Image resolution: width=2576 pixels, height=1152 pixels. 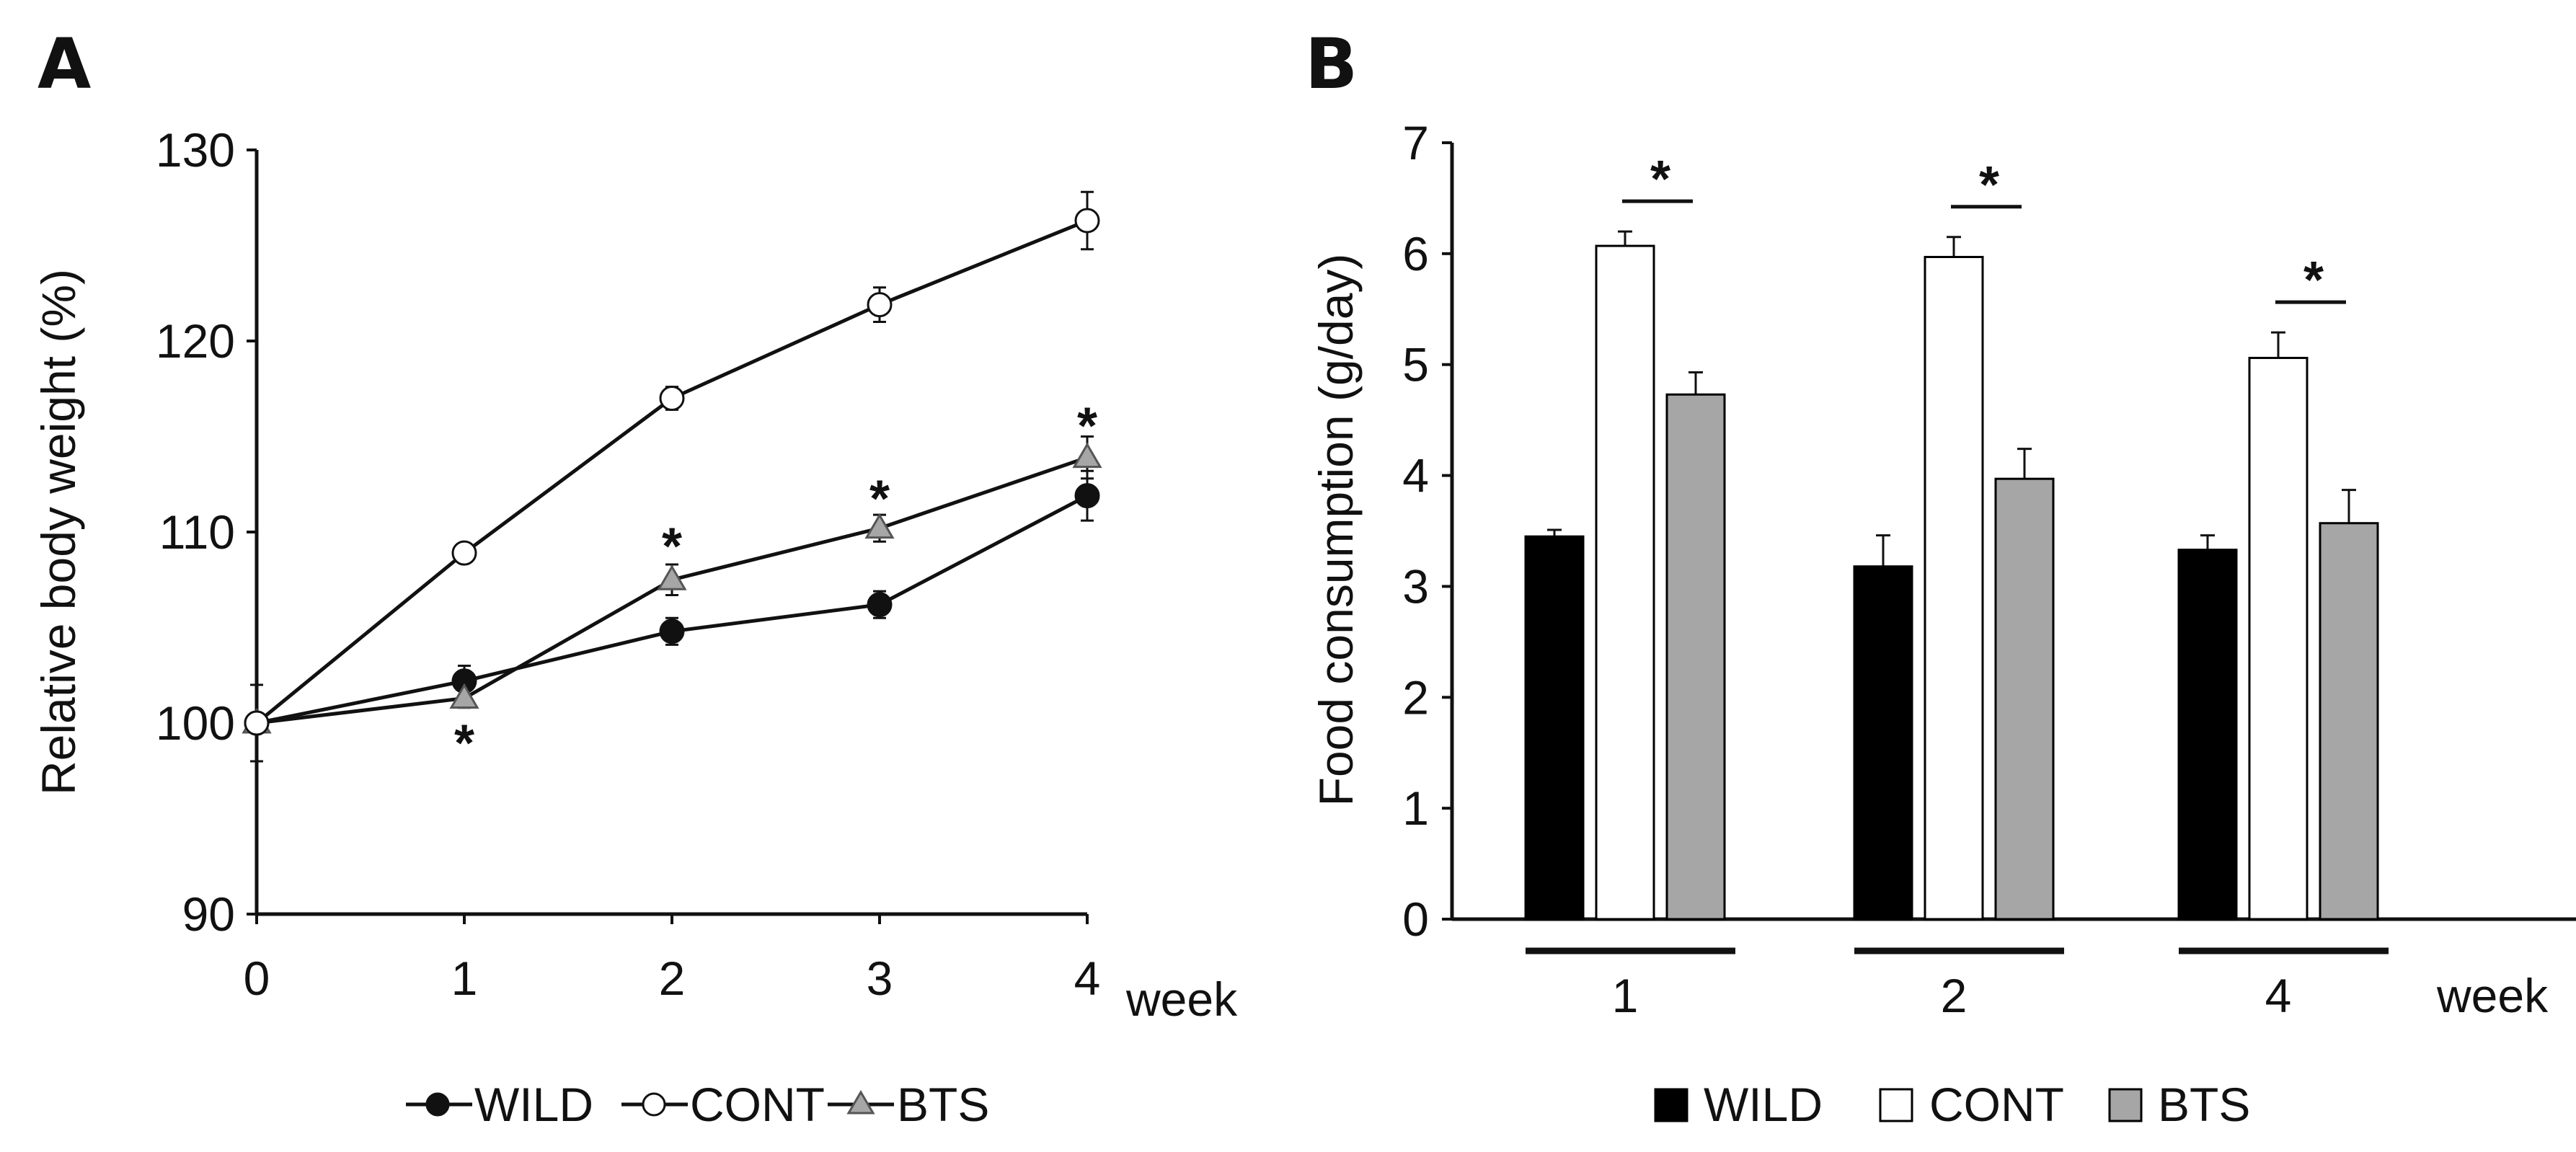 What do you see at coordinates (860, 1102) in the screenshot?
I see `legend-marker-bts` at bounding box center [860, 1102].